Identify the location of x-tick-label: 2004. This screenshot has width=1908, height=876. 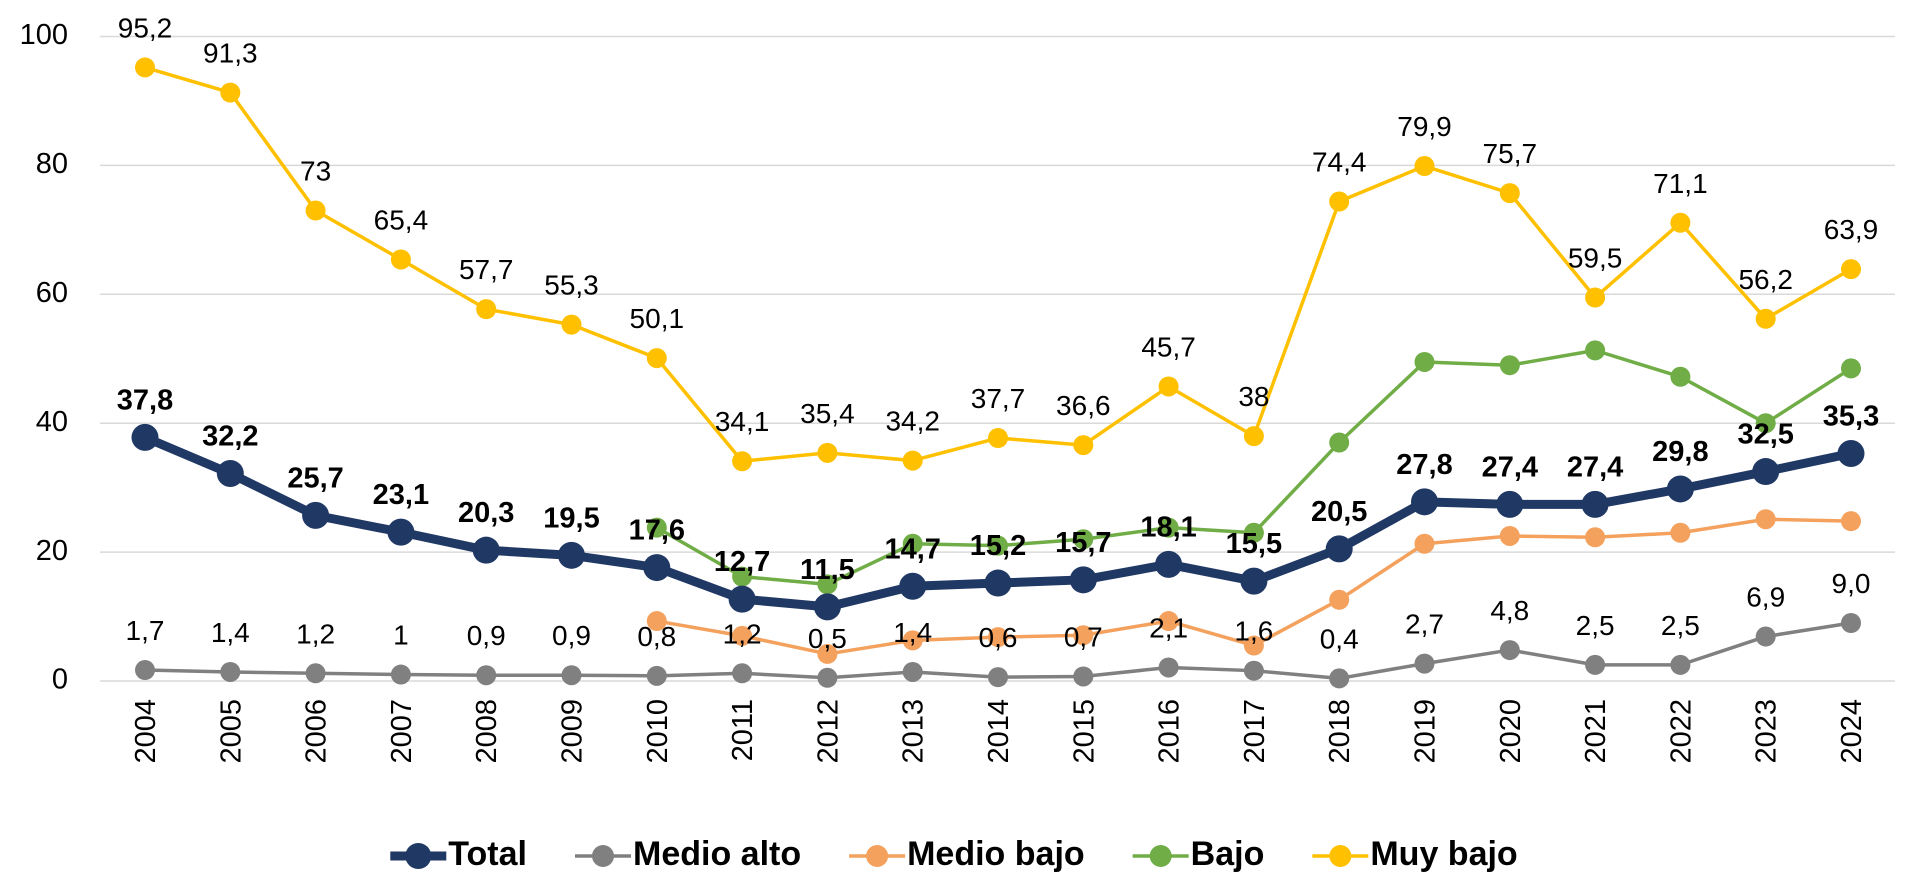
(146, 731).